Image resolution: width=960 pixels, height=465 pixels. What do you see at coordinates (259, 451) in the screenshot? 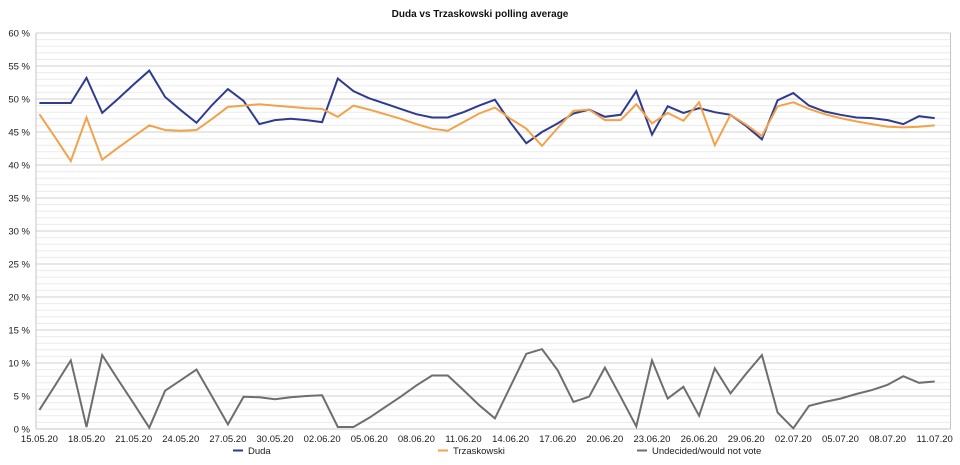
I see `duda-legend-label: Duda` at bounding box center [259, 451].